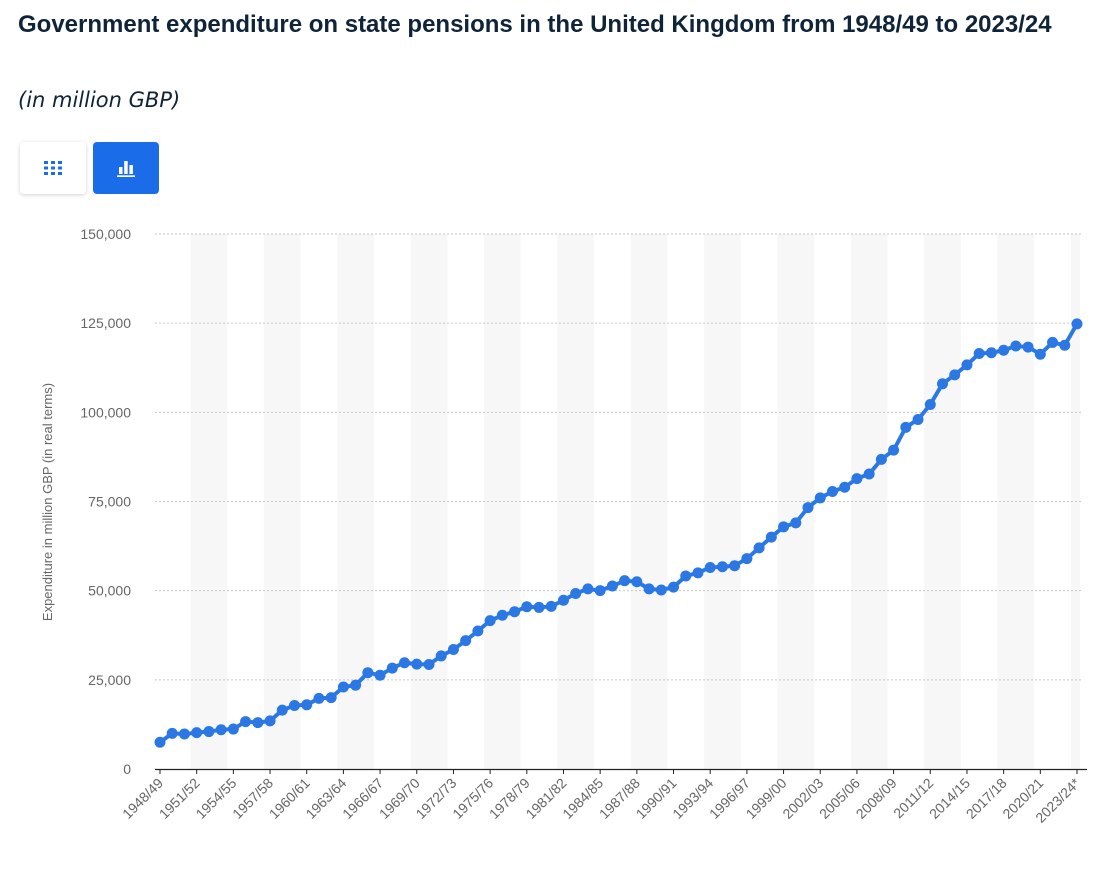 This screenshot has height=885, width=1107. I want to click on chart-subtitle: (in million GBP), so click(99, 100).